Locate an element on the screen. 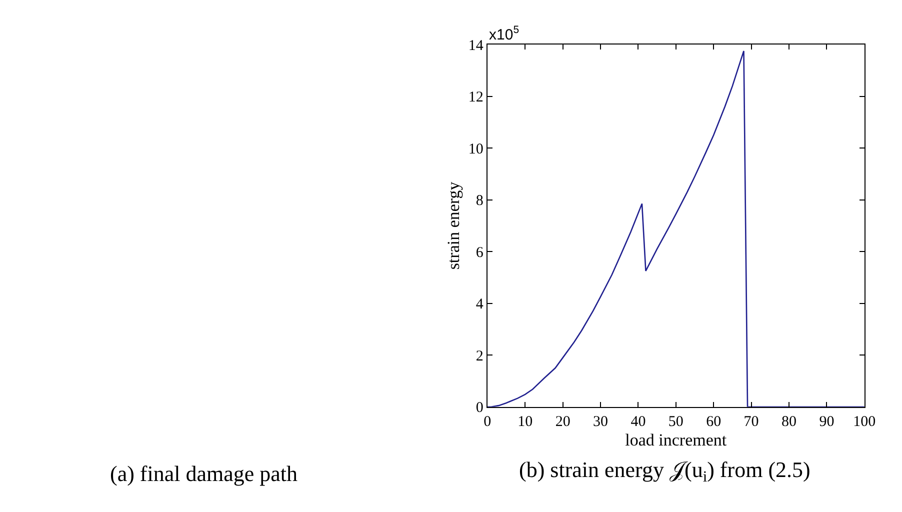 This screenshot has height=512, width=902. y-tick-label: 2 is located at coordinates (480, 356).